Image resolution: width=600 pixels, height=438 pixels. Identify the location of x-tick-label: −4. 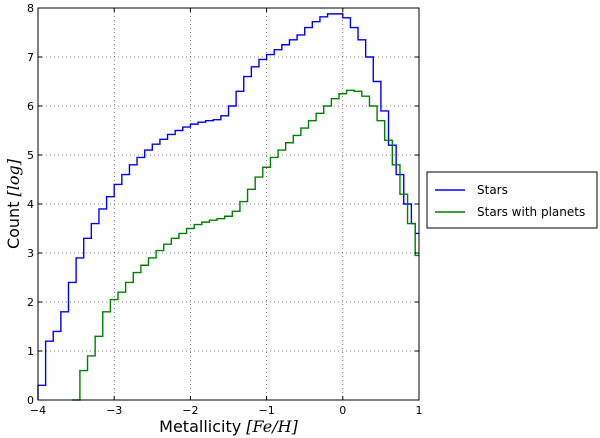
(38, 410).